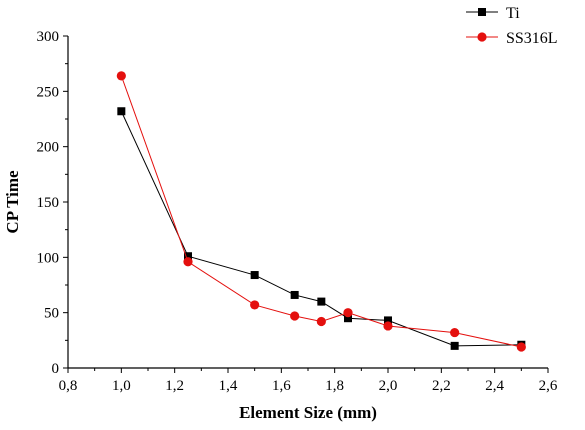 This screenshot has height=430, width=585. What do you see at coordinates (68, 386) in the screenshot?
I see `x-tick-label: 0,8` at bounding box center [68, 386].